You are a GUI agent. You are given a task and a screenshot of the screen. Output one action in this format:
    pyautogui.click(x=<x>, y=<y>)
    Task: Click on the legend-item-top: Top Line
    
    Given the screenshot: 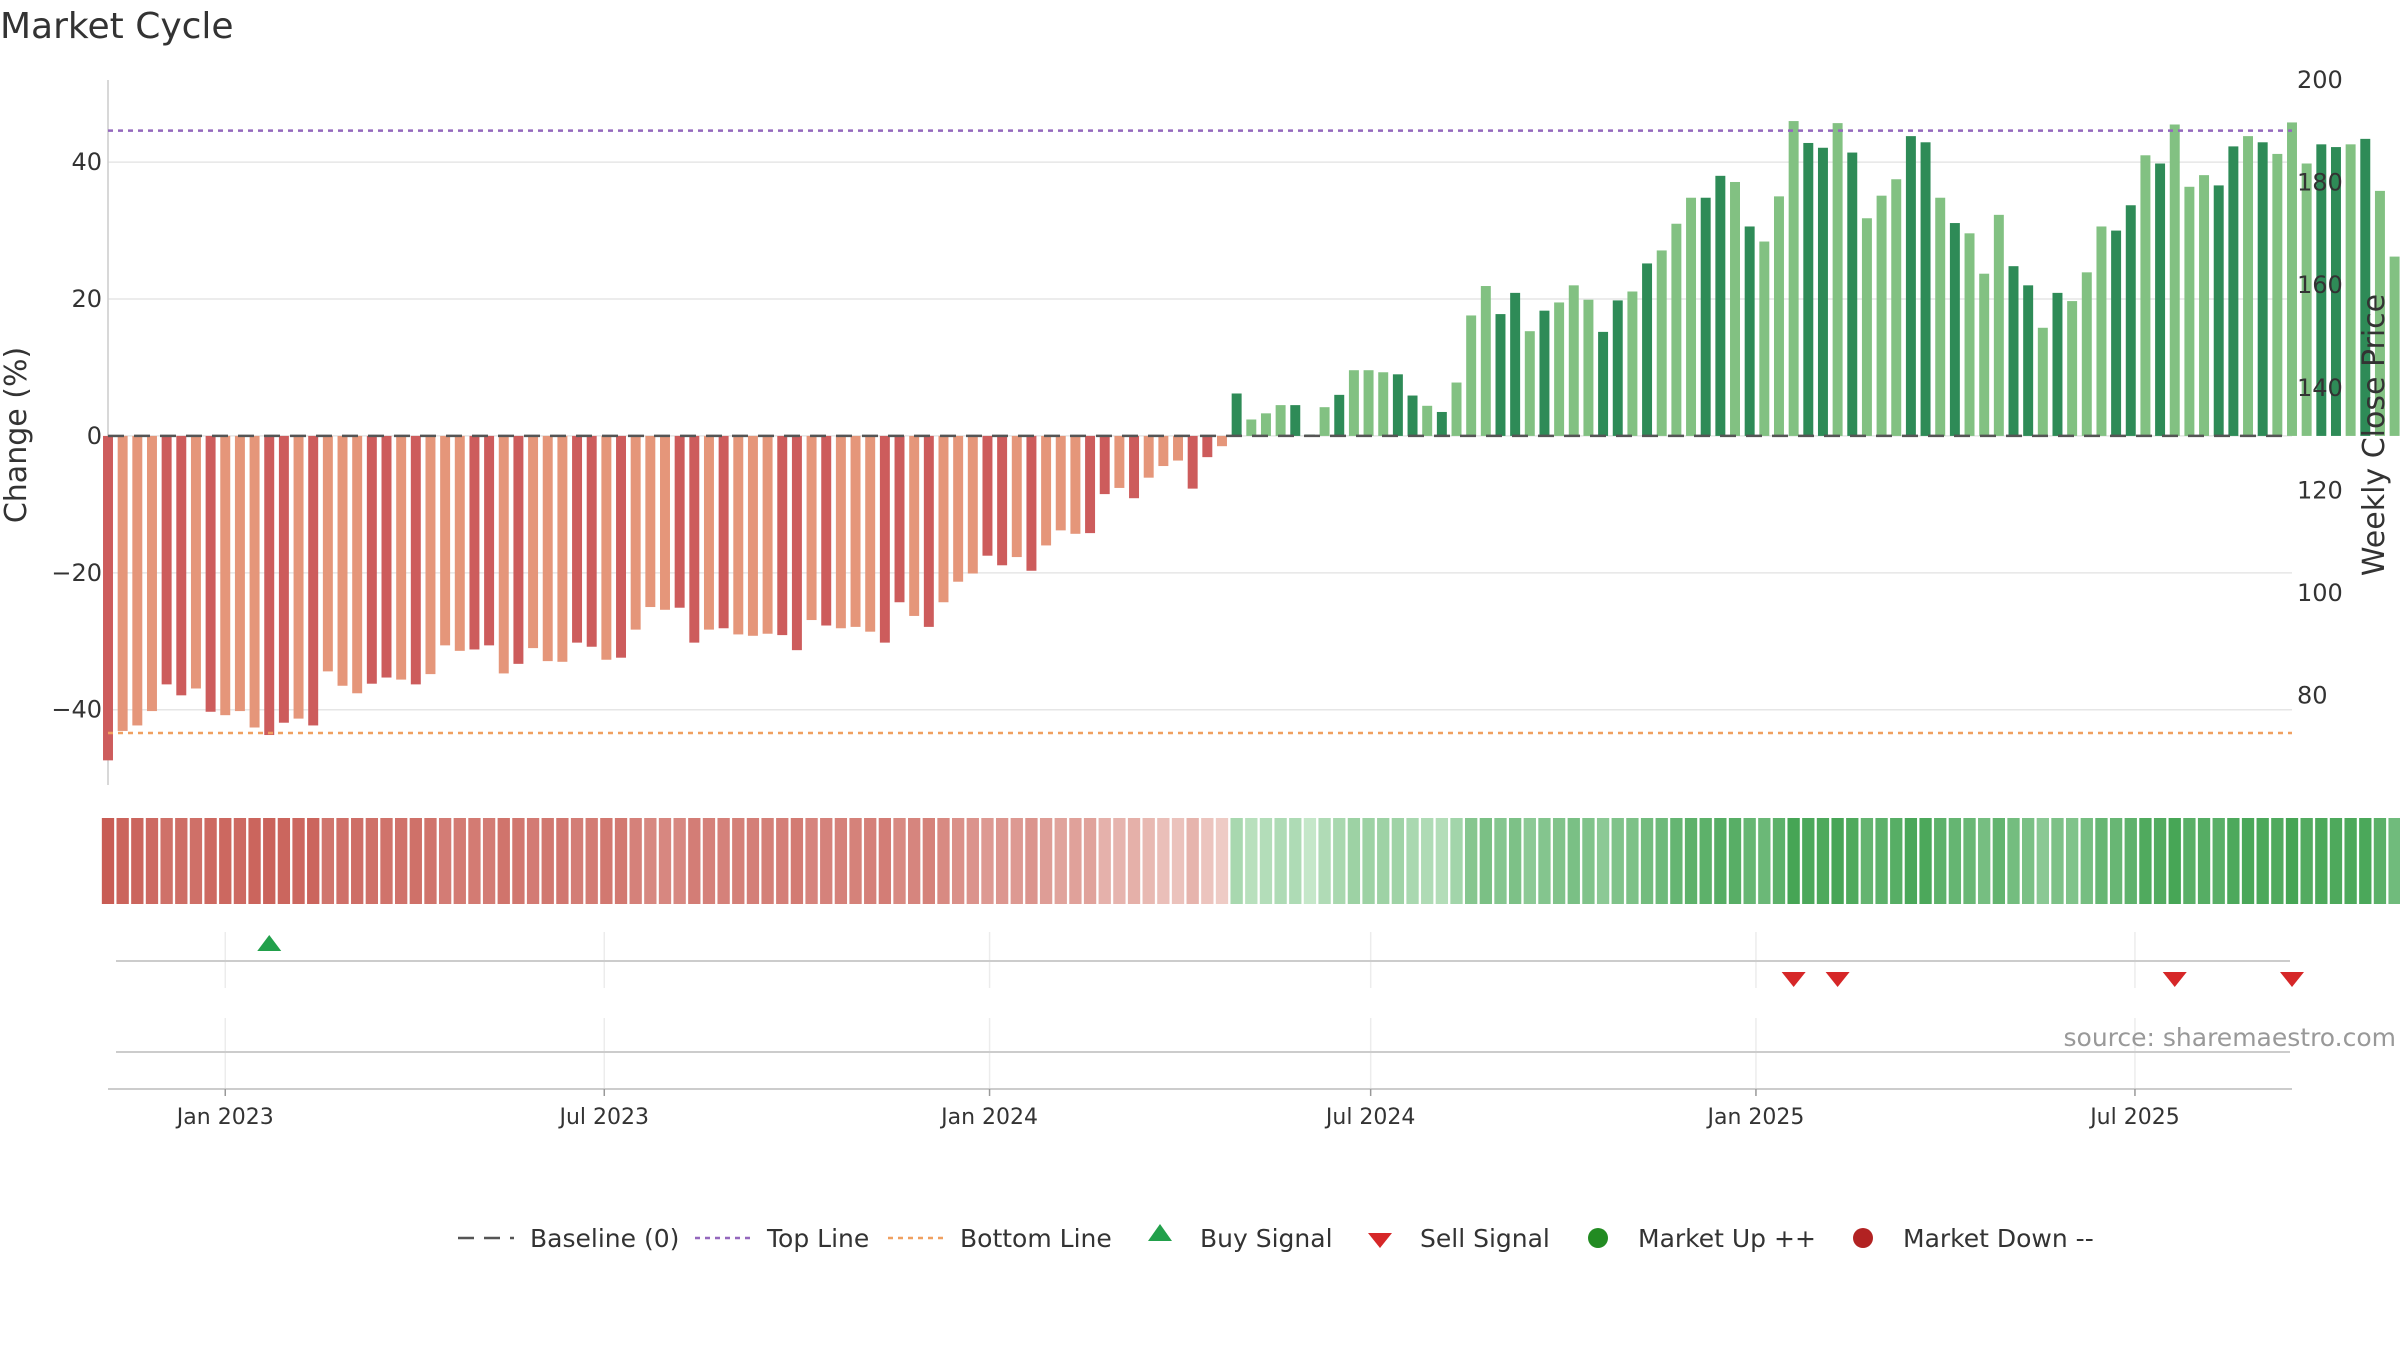 What is the action you would take?
    pyautogui.click(x=782, y=1238)
    